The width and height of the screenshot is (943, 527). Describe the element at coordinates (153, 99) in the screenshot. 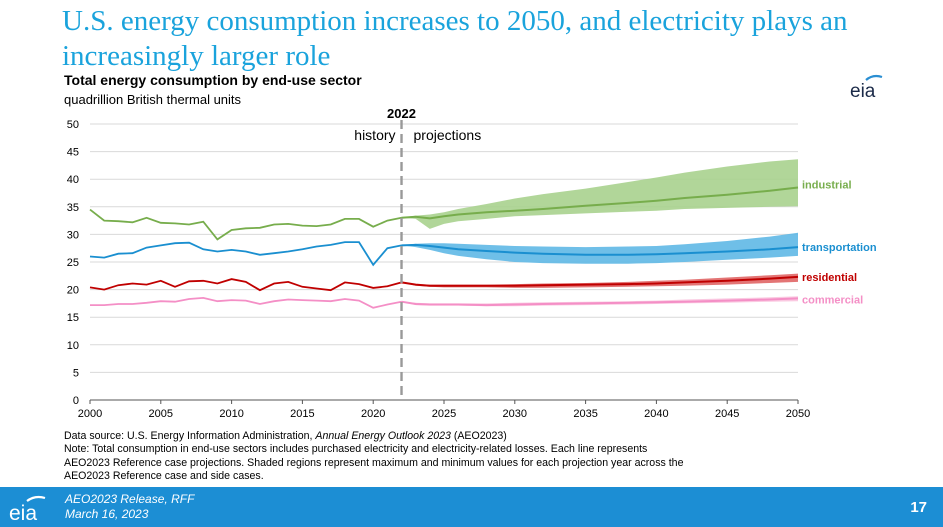

I see `chart-subtitle: quadrillion British thermal units` at that location.